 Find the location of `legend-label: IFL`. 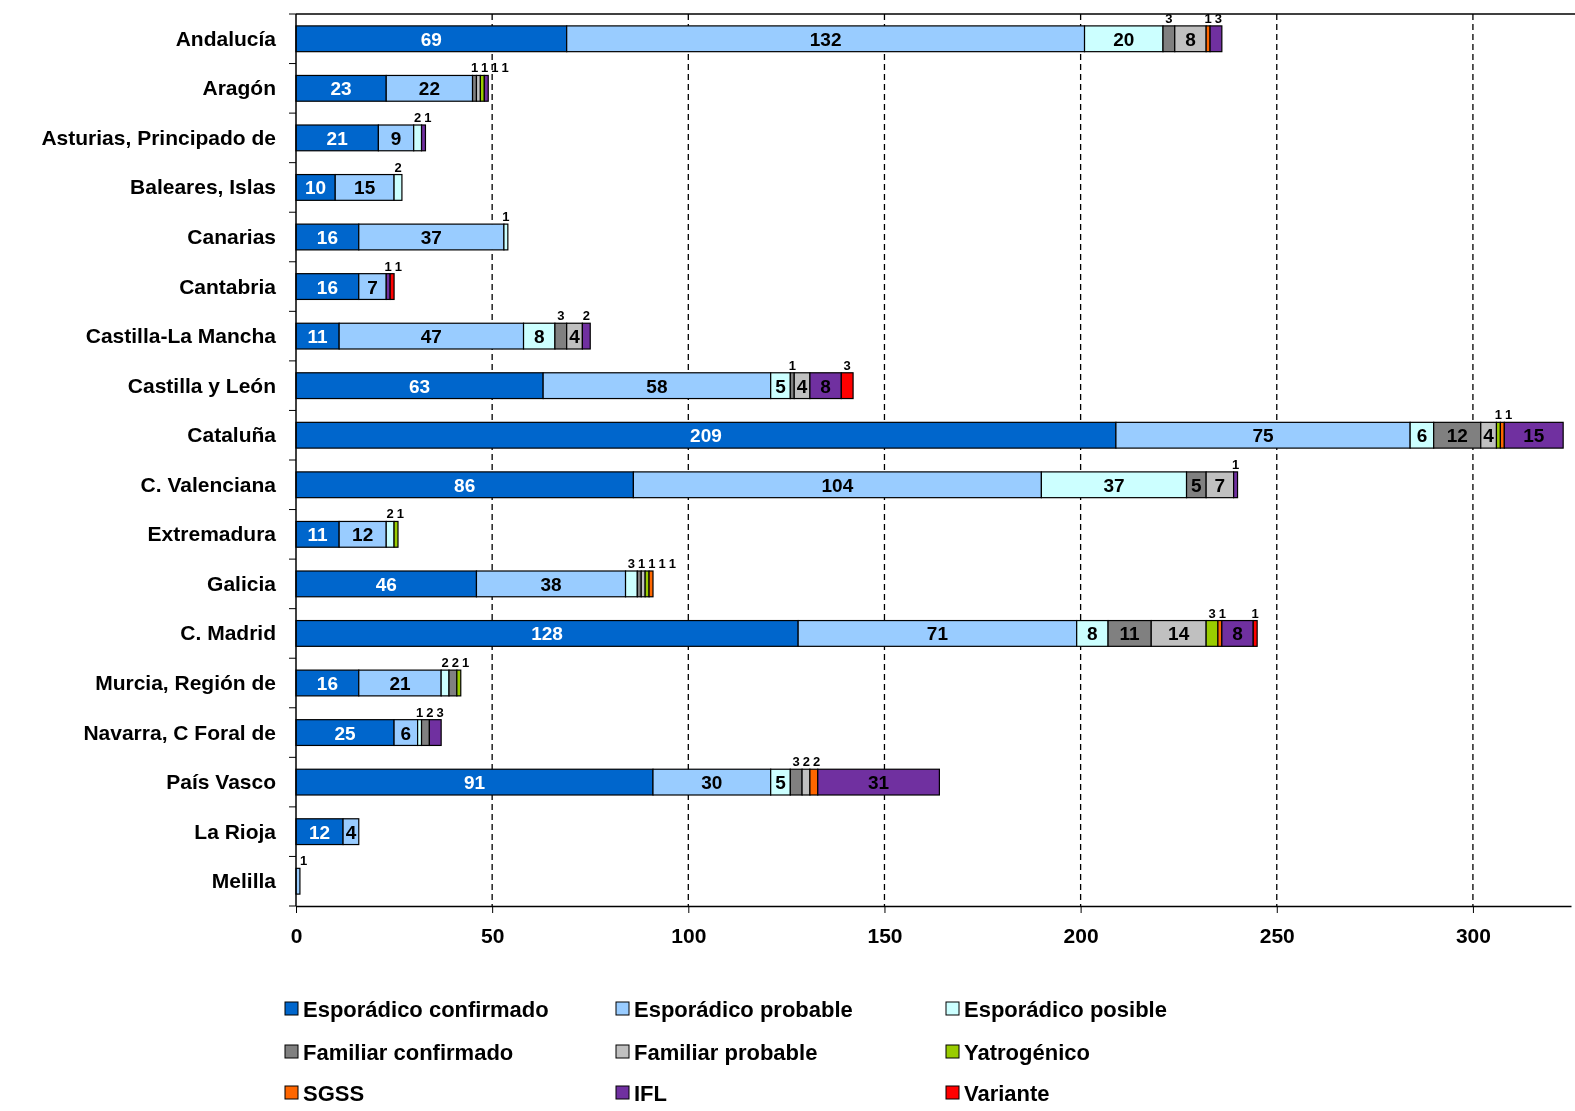

legend-label: IFL is located at coordinates (650, 1093).